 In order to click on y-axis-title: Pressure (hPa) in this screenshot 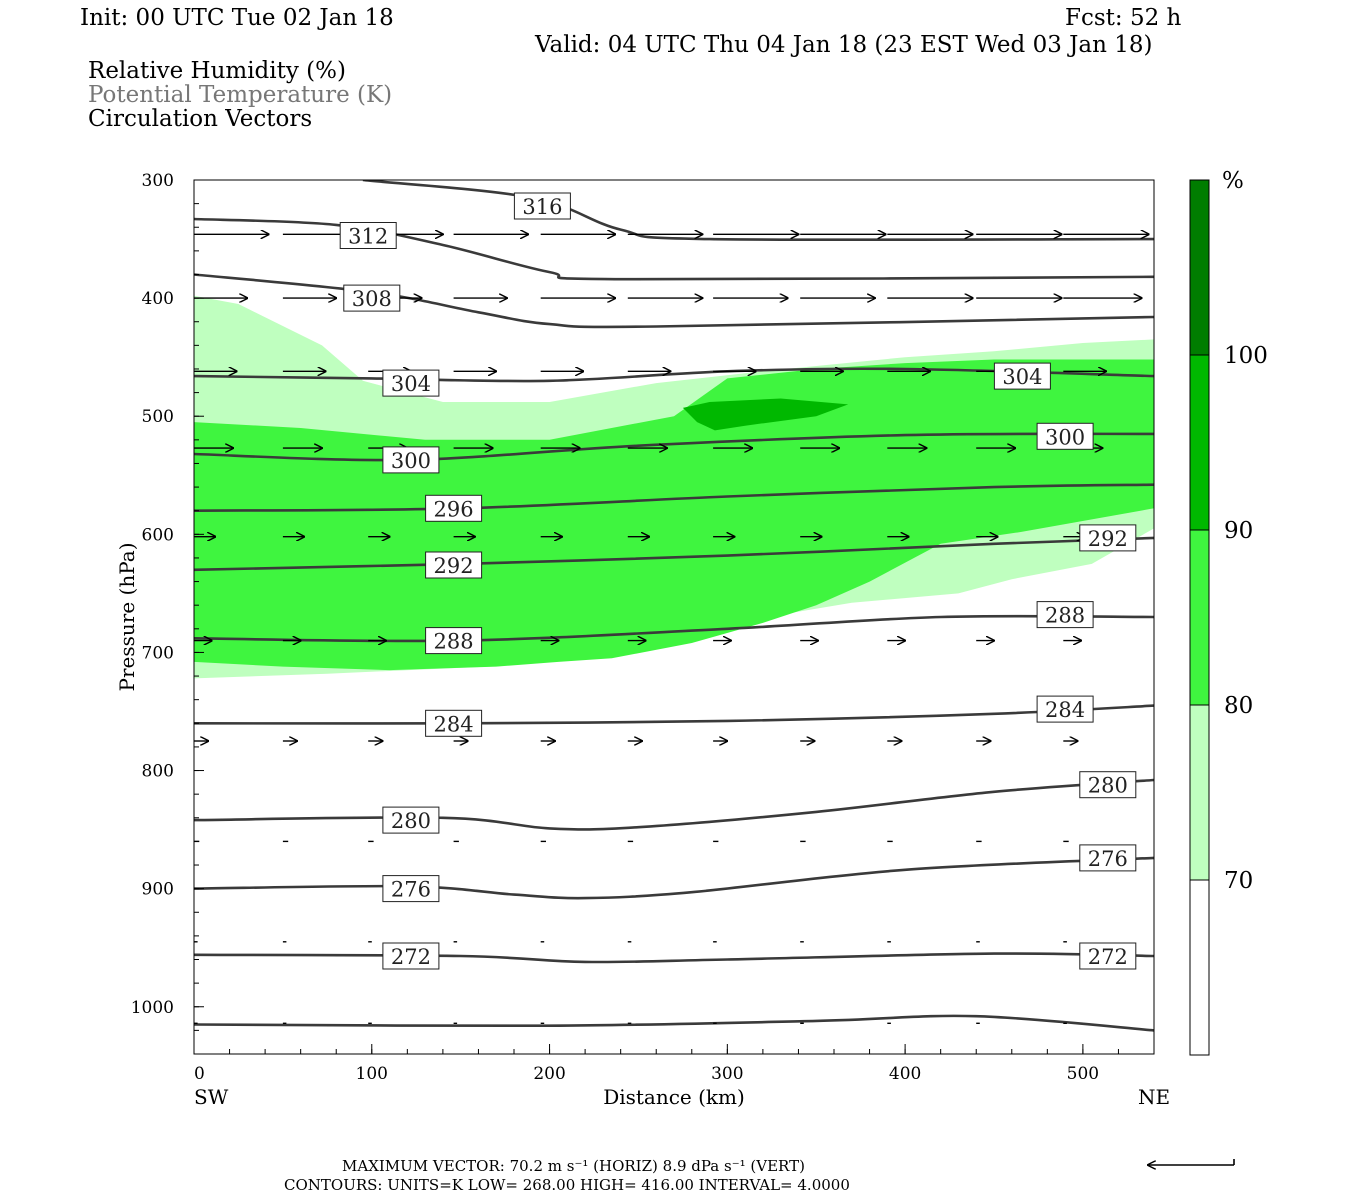, I will do `click(127, 617)`.